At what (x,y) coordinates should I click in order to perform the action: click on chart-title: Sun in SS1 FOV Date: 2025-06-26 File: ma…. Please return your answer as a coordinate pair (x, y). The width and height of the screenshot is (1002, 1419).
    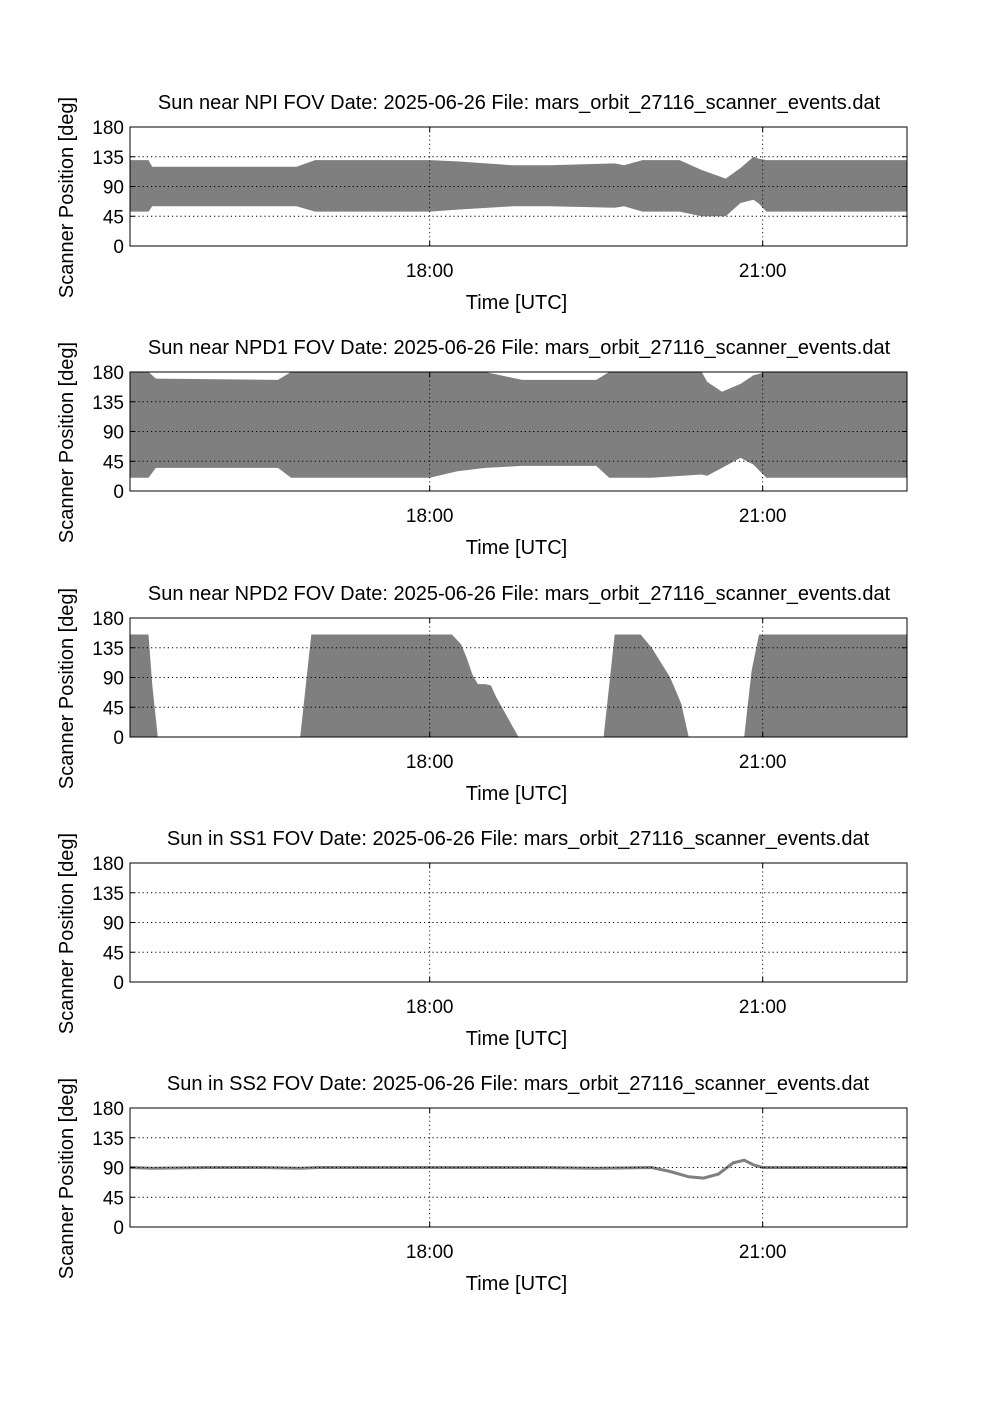
    Looking at the image, I should click on (518, 839).